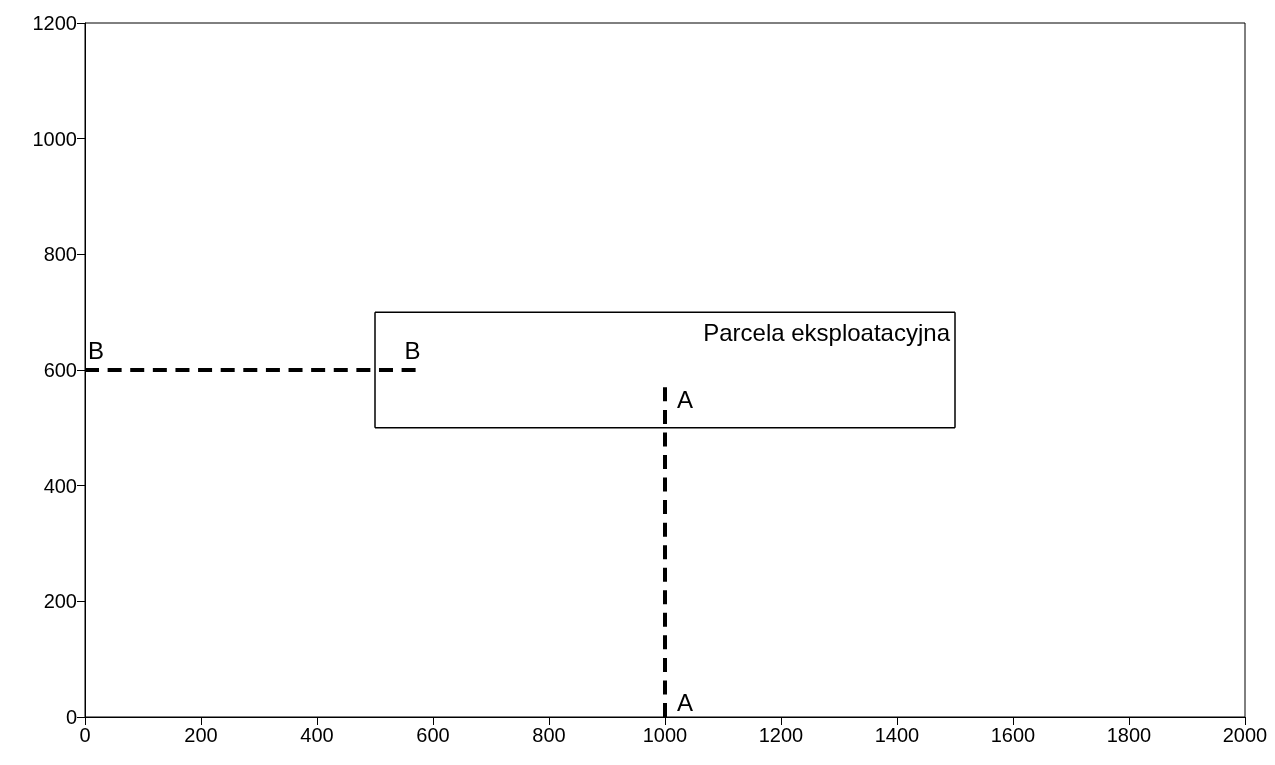 The width and height of the screenshot is (1275, 765). What do you see at coordinates (54, 23) in the screenshot?
I see `y-tick-label: 1200` at bounding box center [54, 23].